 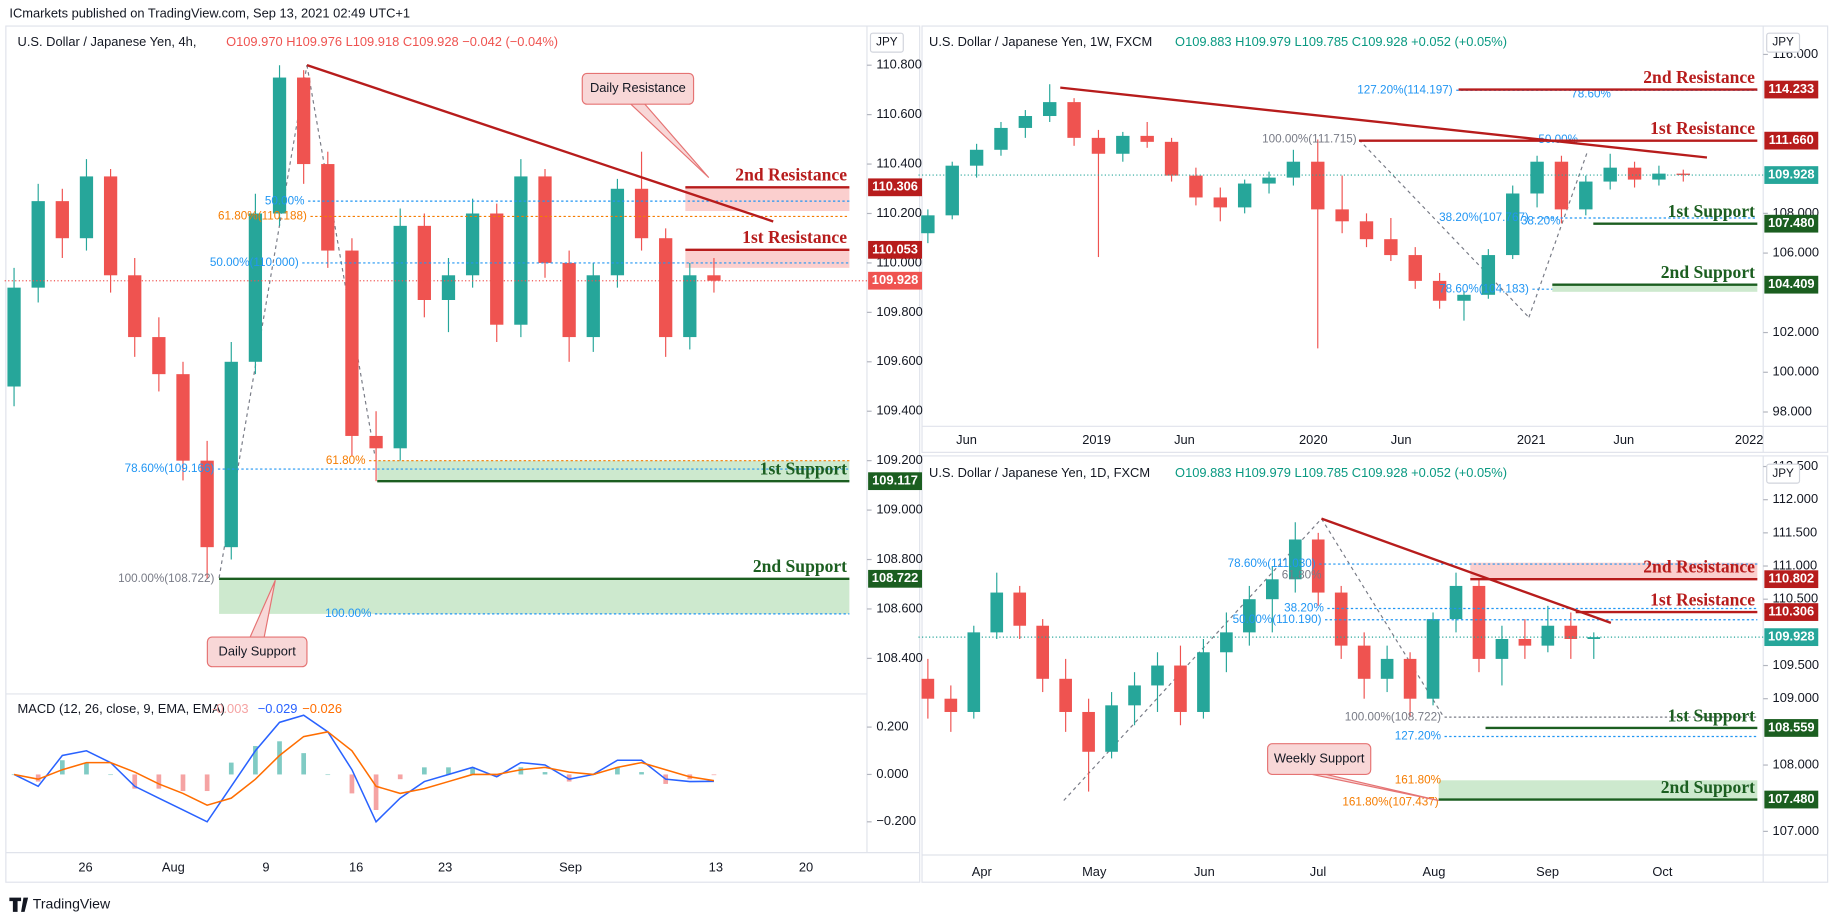 What do you see at coordinates (166, 578) in the screenshot?
I see `fib-label: 100.00%(108.722)` at bounding box center [166, 578].